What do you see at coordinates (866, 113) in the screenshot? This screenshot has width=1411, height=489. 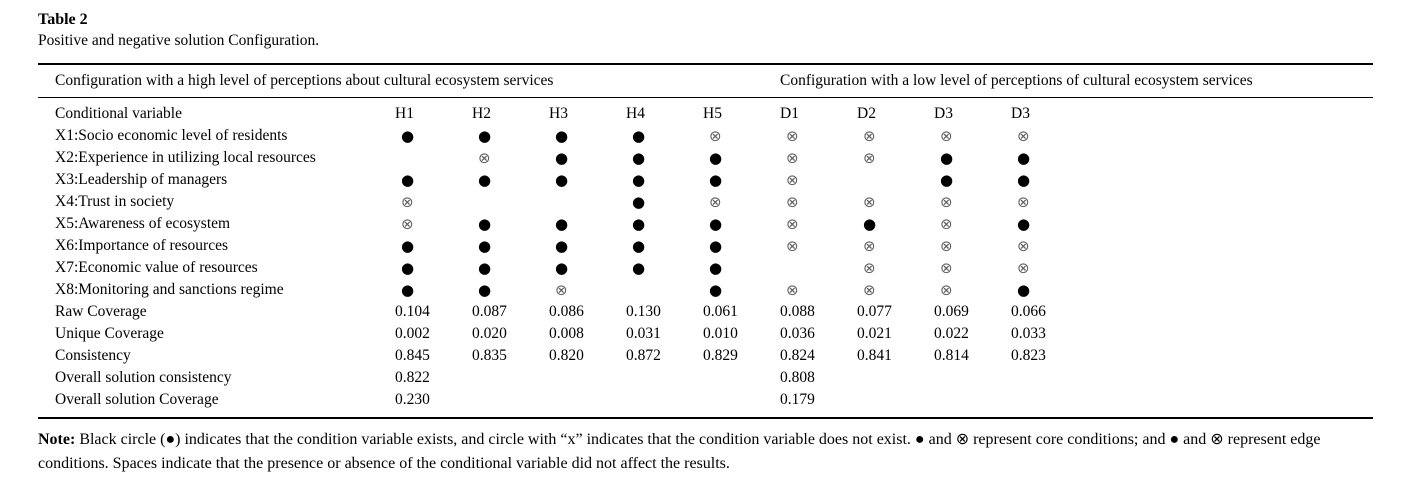 I see `column-header: D2` at bounding box center [866, 113].